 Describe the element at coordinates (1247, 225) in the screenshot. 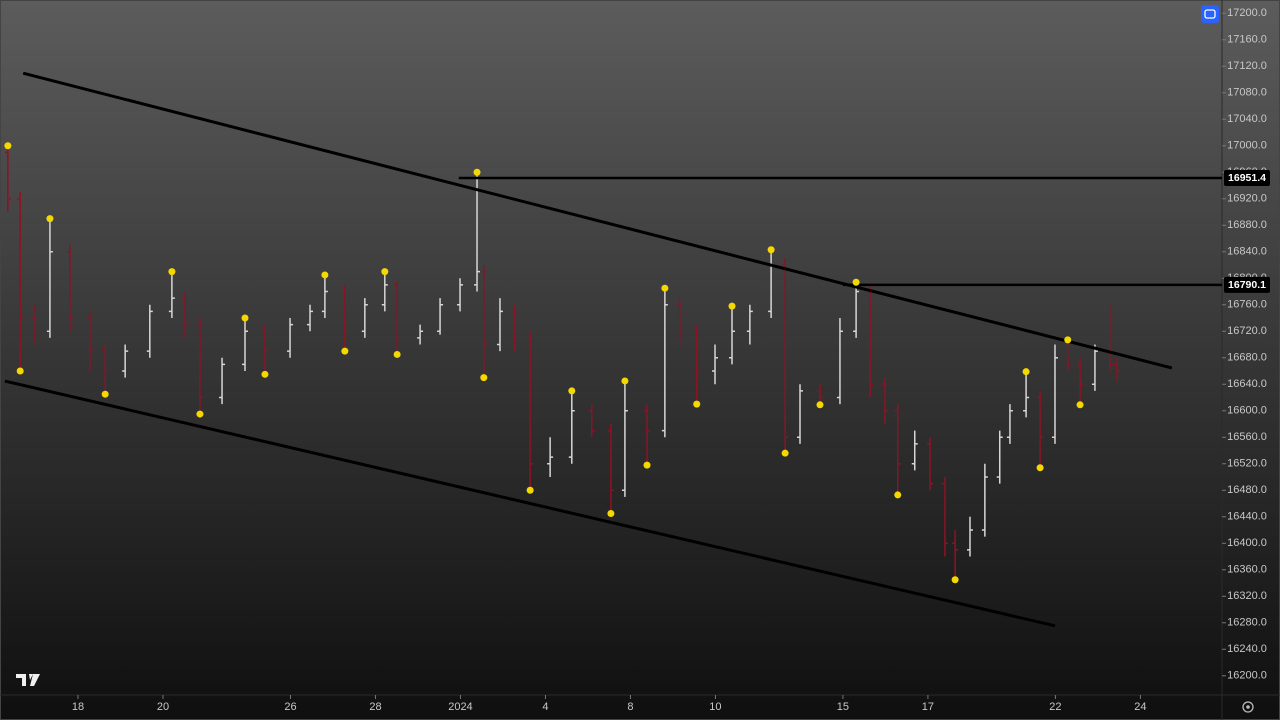

I see `y-tick-label: 16880.0` at that location.